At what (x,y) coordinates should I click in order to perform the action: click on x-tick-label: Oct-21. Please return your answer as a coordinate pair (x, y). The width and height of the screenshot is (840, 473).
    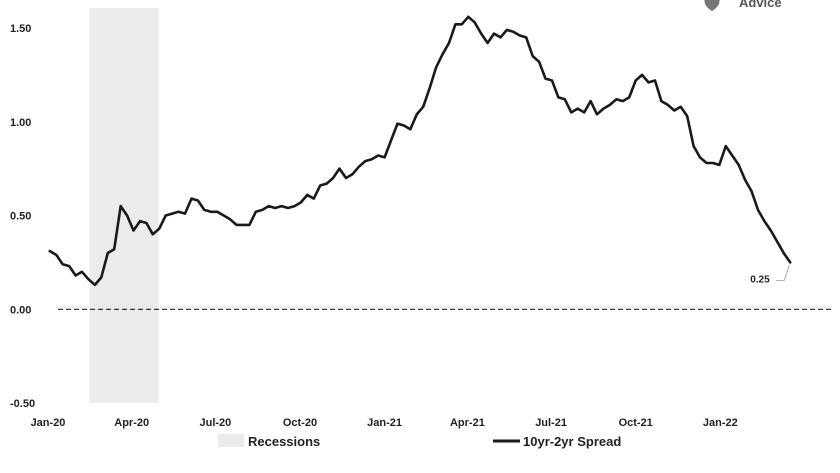
    Looking at the image, I should click on (636, 423).